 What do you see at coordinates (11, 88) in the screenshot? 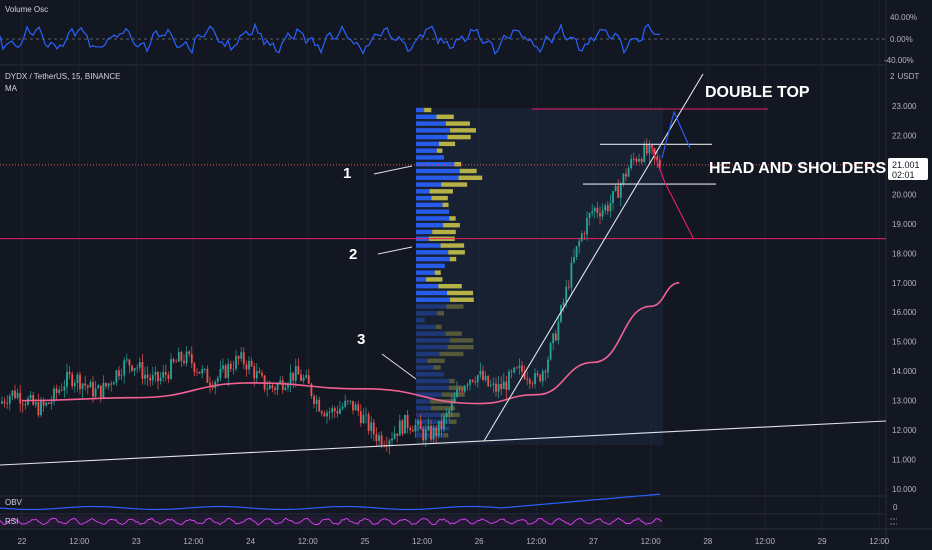
I see `ma-indicator-label: MA` at bounding box center [11, 88].